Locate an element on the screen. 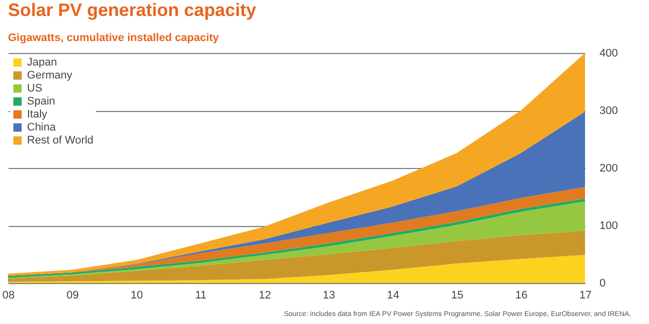 The image size is (649, 324). y-tick-label: 300 is located at coordinates (609, 111).